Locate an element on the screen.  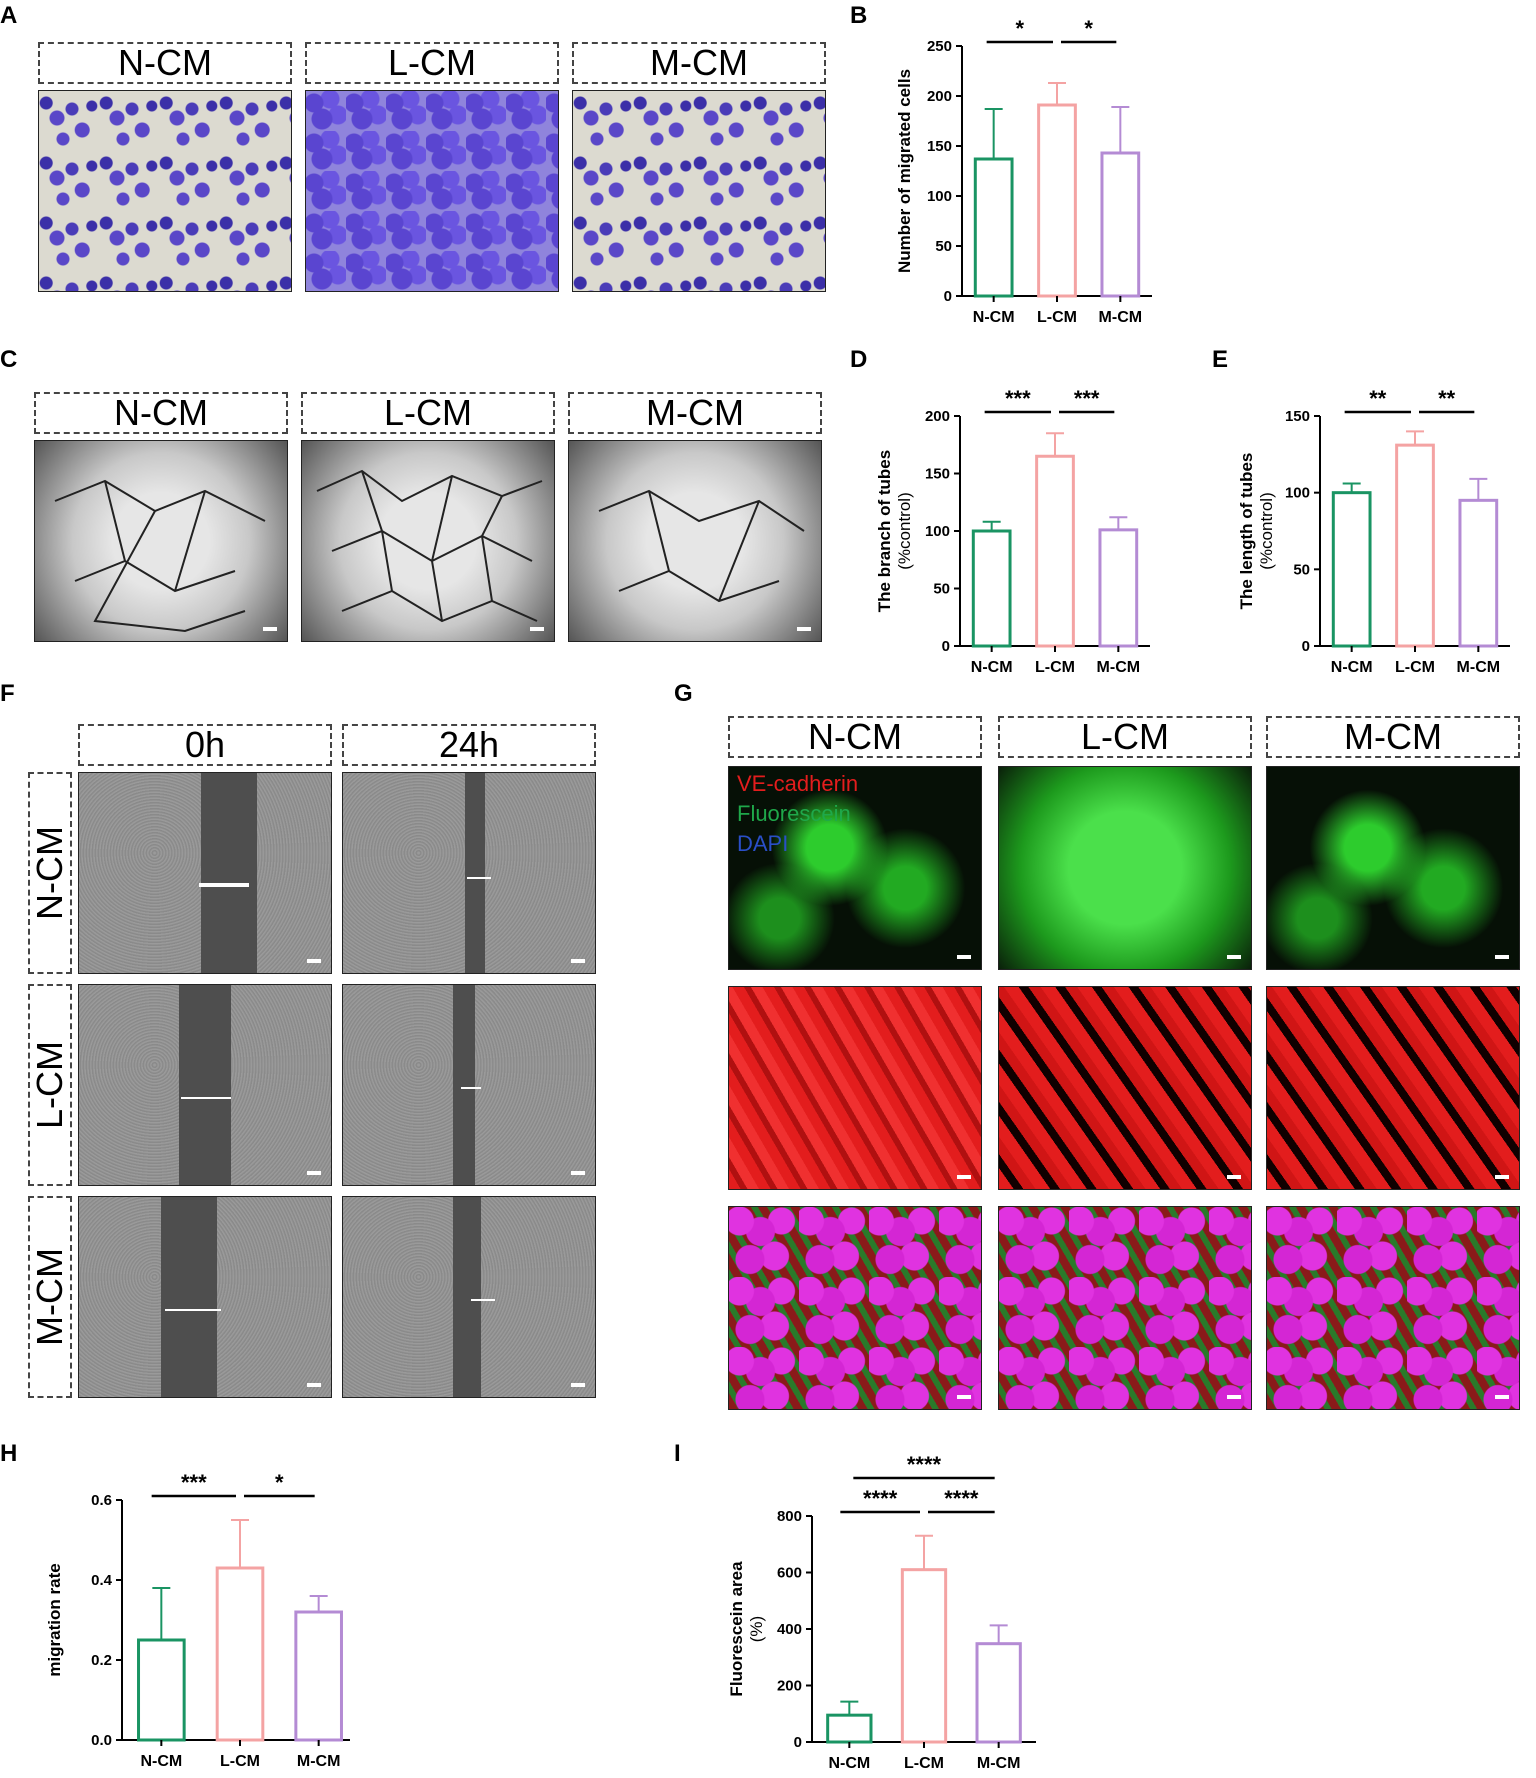
panel-c-header-lcm: L-CM is located at coordinates (428, 413).